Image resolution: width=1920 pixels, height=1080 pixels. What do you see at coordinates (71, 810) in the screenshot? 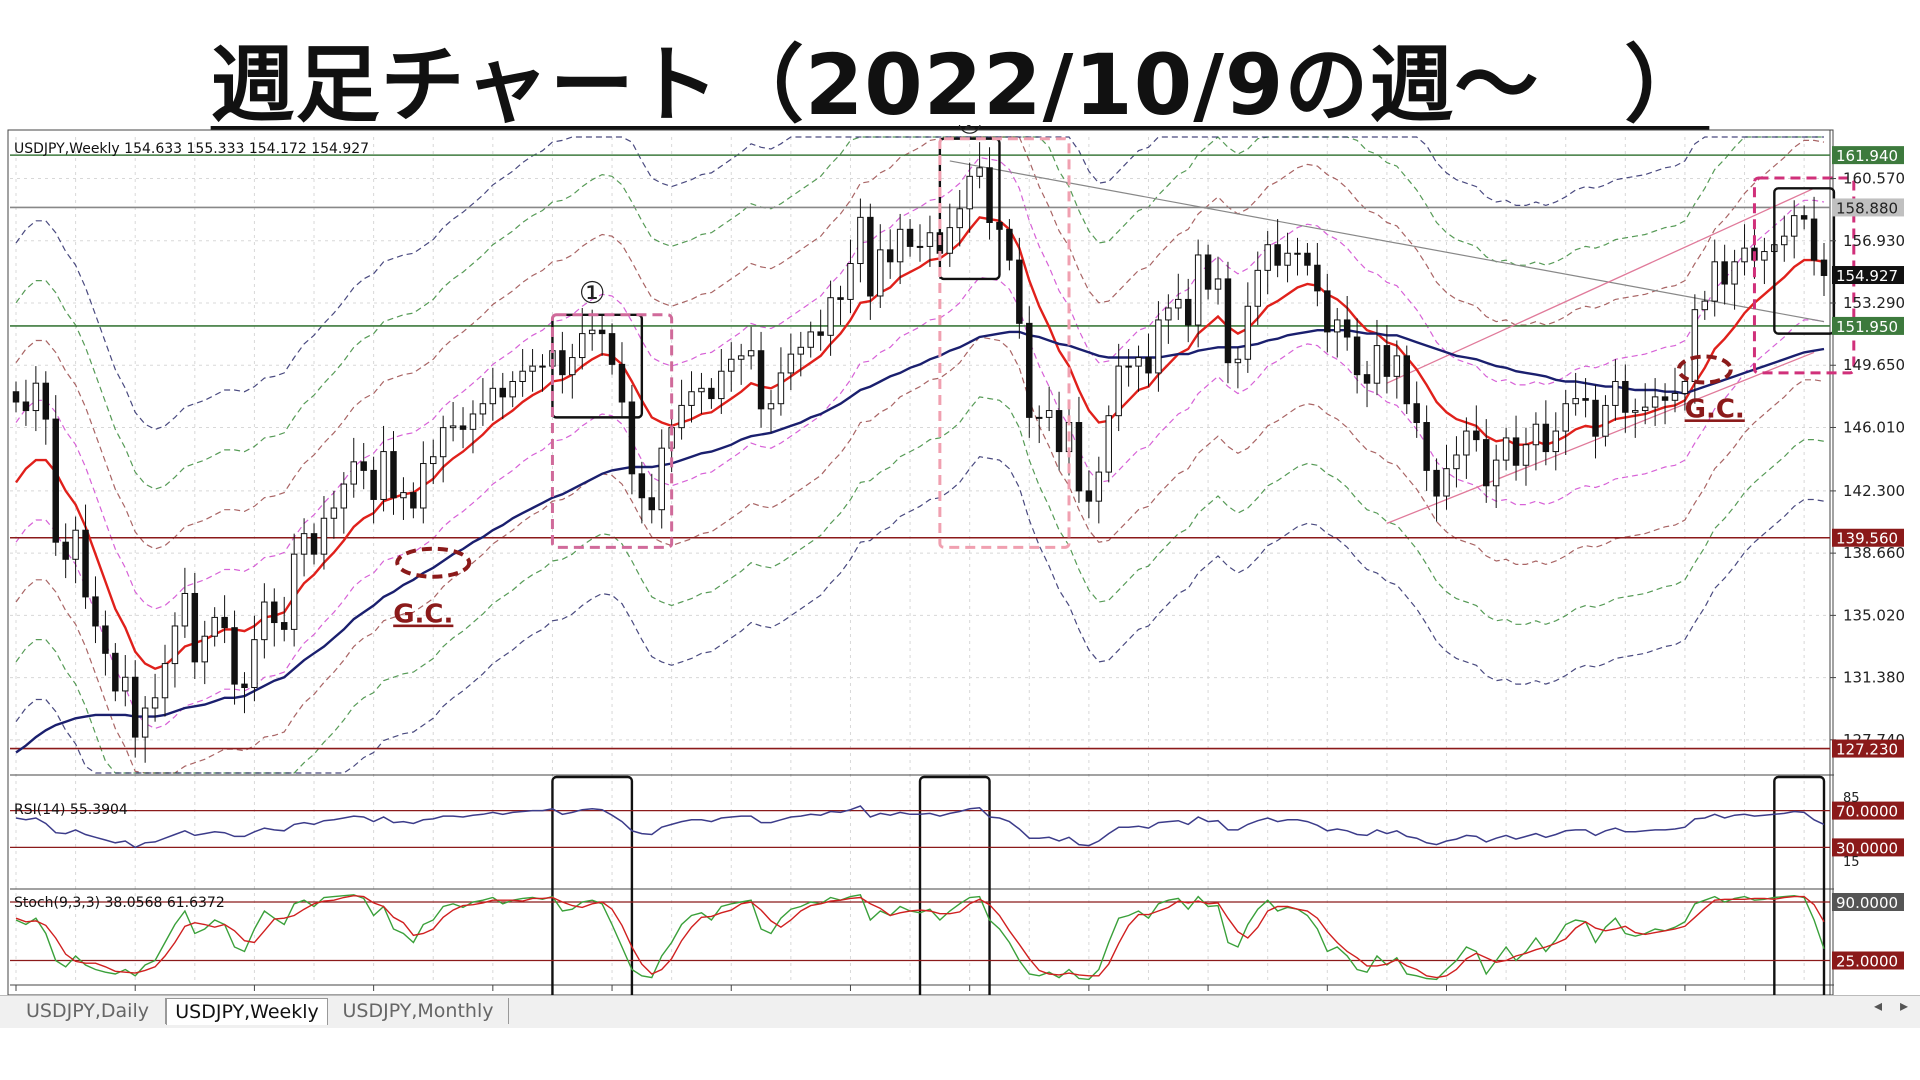
I see `rsi-label: RSI(14) 55.3904` at bounding box center [71, 810].